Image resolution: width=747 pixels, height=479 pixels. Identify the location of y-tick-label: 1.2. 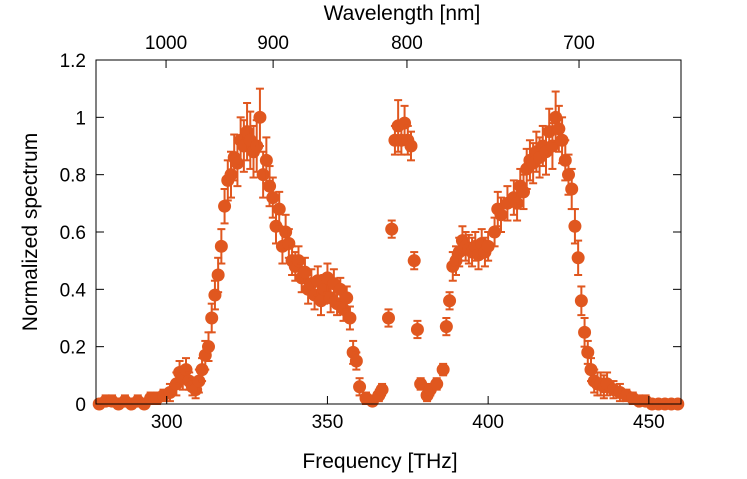
(73, 61).